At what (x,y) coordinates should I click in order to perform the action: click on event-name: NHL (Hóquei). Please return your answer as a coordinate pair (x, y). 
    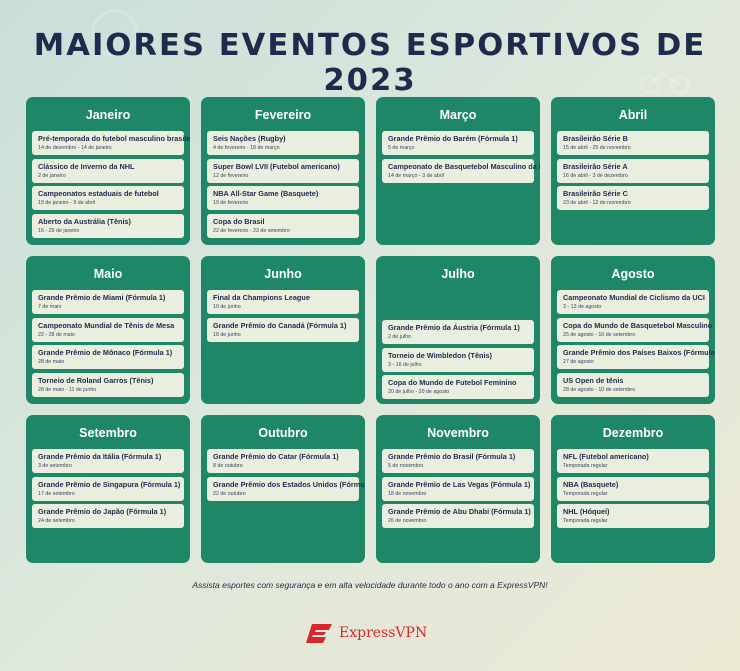
    Looking at the image, I should click on (586, 511).